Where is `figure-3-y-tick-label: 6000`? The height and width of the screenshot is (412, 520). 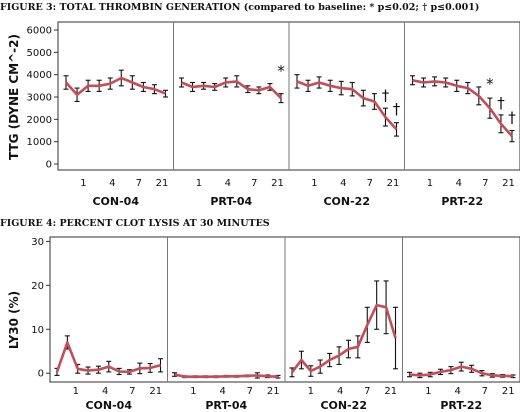
figure-3-y-tick-label: 6000 is located at coordinates (39, 31).